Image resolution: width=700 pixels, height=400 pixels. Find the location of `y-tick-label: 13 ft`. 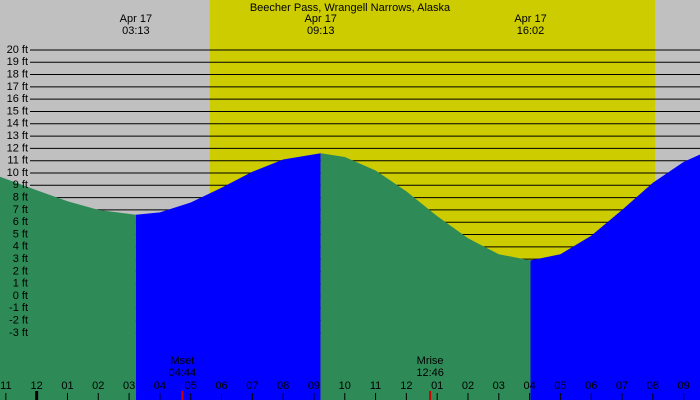

y-tick-label: 13 ft is located at coordinates (17, 136).